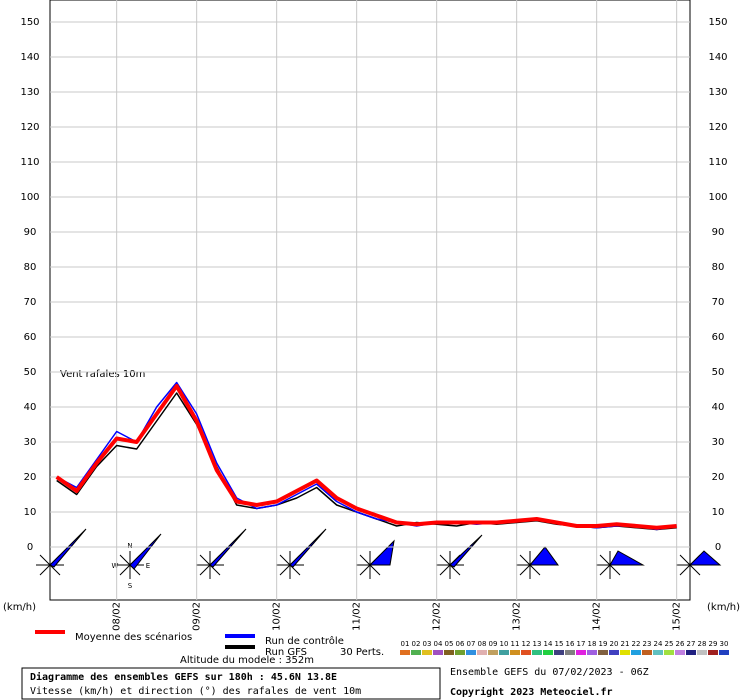 The image size is (740, 700). Describe the element at coordinates (19, 607) in the screenshot. I see `y-label-left: (km/h)` at that location.